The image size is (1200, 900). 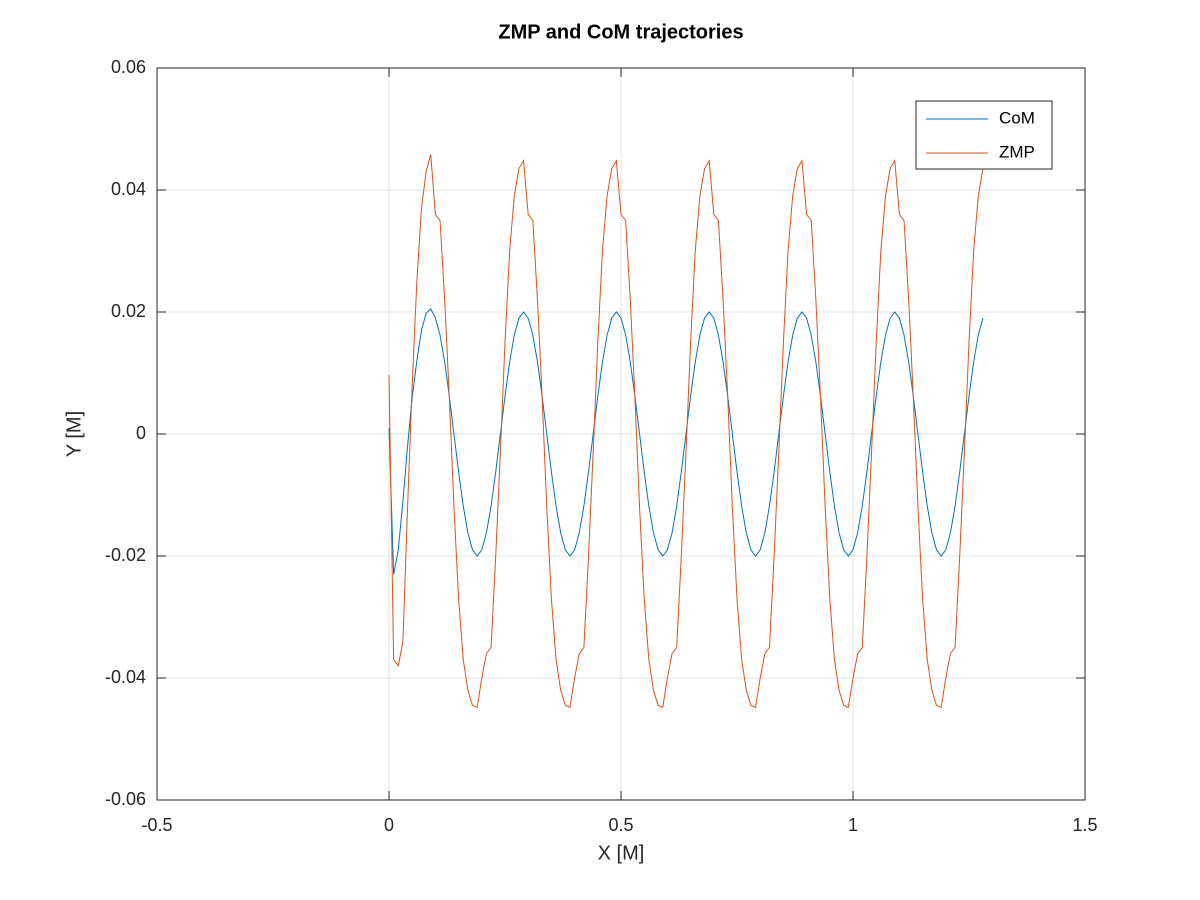 I want to click on x-tick-label: 0, so click(x=389, y=825).